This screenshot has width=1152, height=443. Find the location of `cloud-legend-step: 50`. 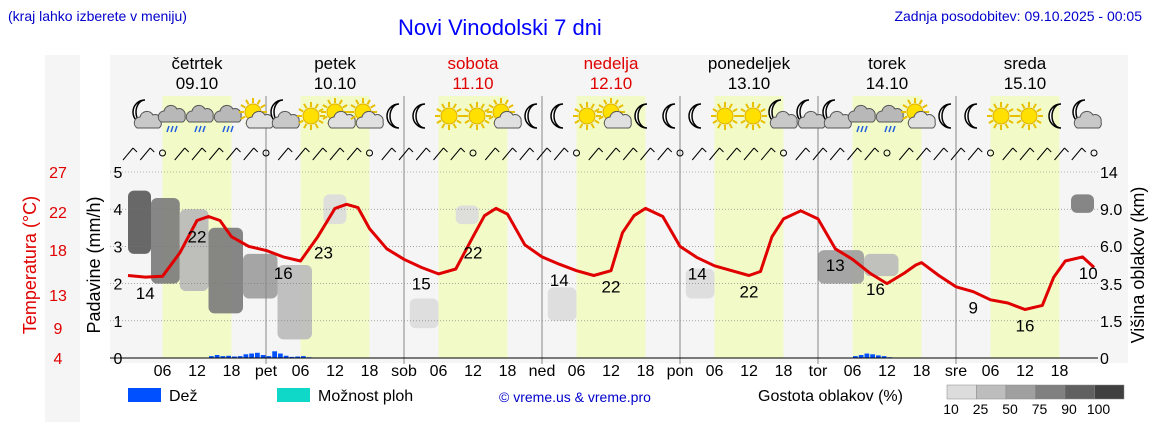

cloud-legend-step: 50 is located at coordinates (1010, 409).